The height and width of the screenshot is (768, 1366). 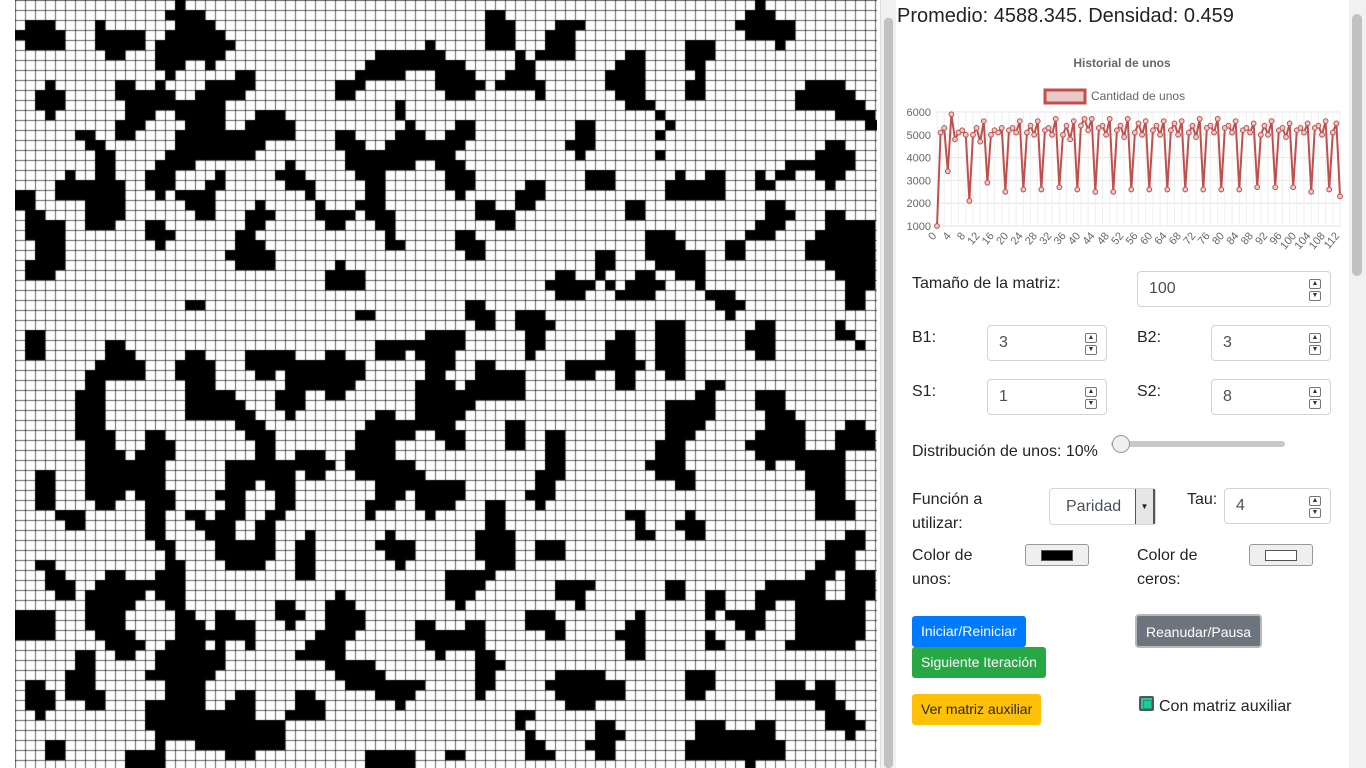 What do you see at coordinates (1277, 506) in the screenshot?
I see `tau-input: 4 ▲ ▼` at bounding box center [1277, 506].